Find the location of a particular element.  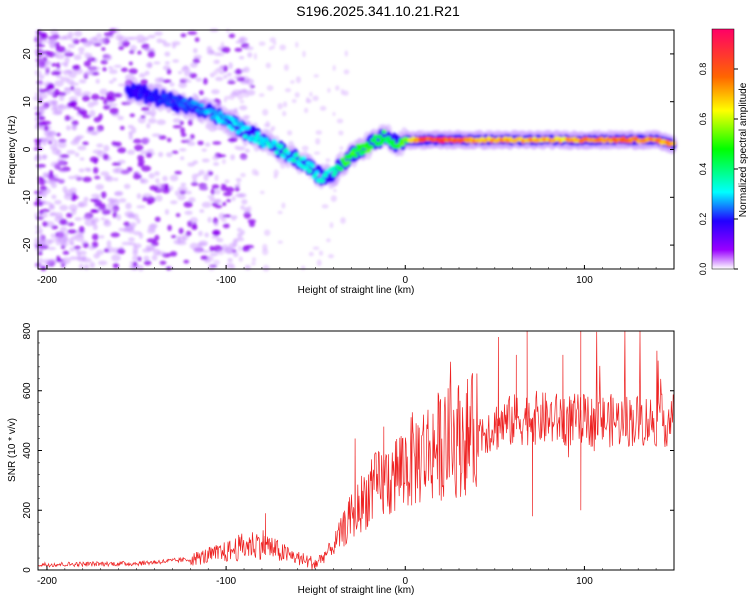

snr-x-label: Height of straight line (km) is located at coordinates (356, 590).